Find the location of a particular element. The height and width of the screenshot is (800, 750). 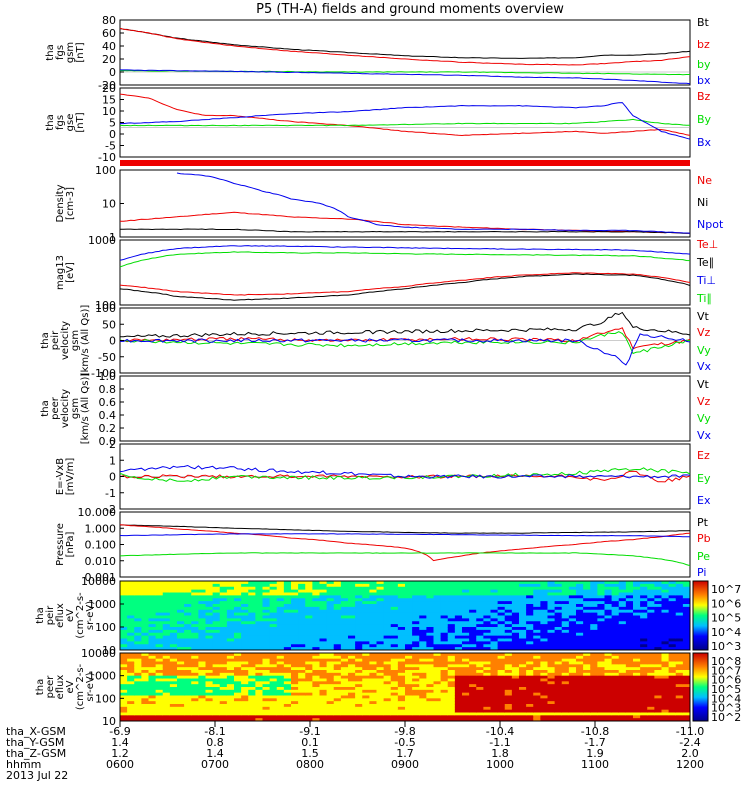

y-tick-label: 100 is located at coordinates (105, 305).